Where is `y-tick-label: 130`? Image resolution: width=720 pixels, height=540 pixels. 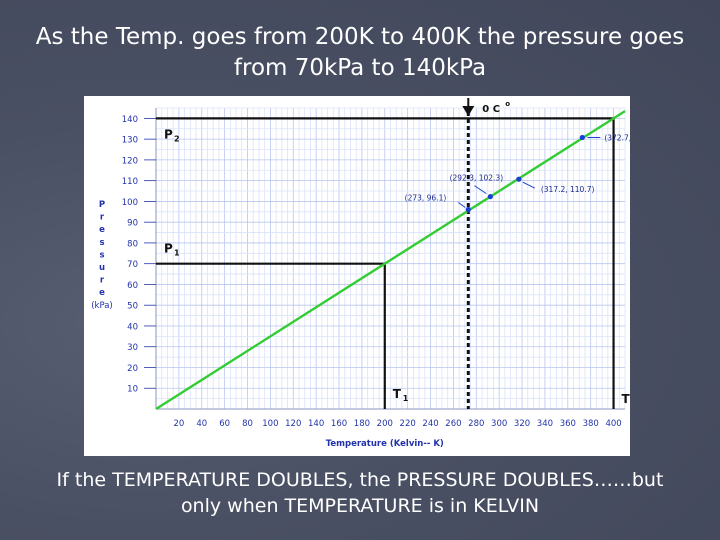
y-tick-label: 130 is located at coordinates (130, 141).